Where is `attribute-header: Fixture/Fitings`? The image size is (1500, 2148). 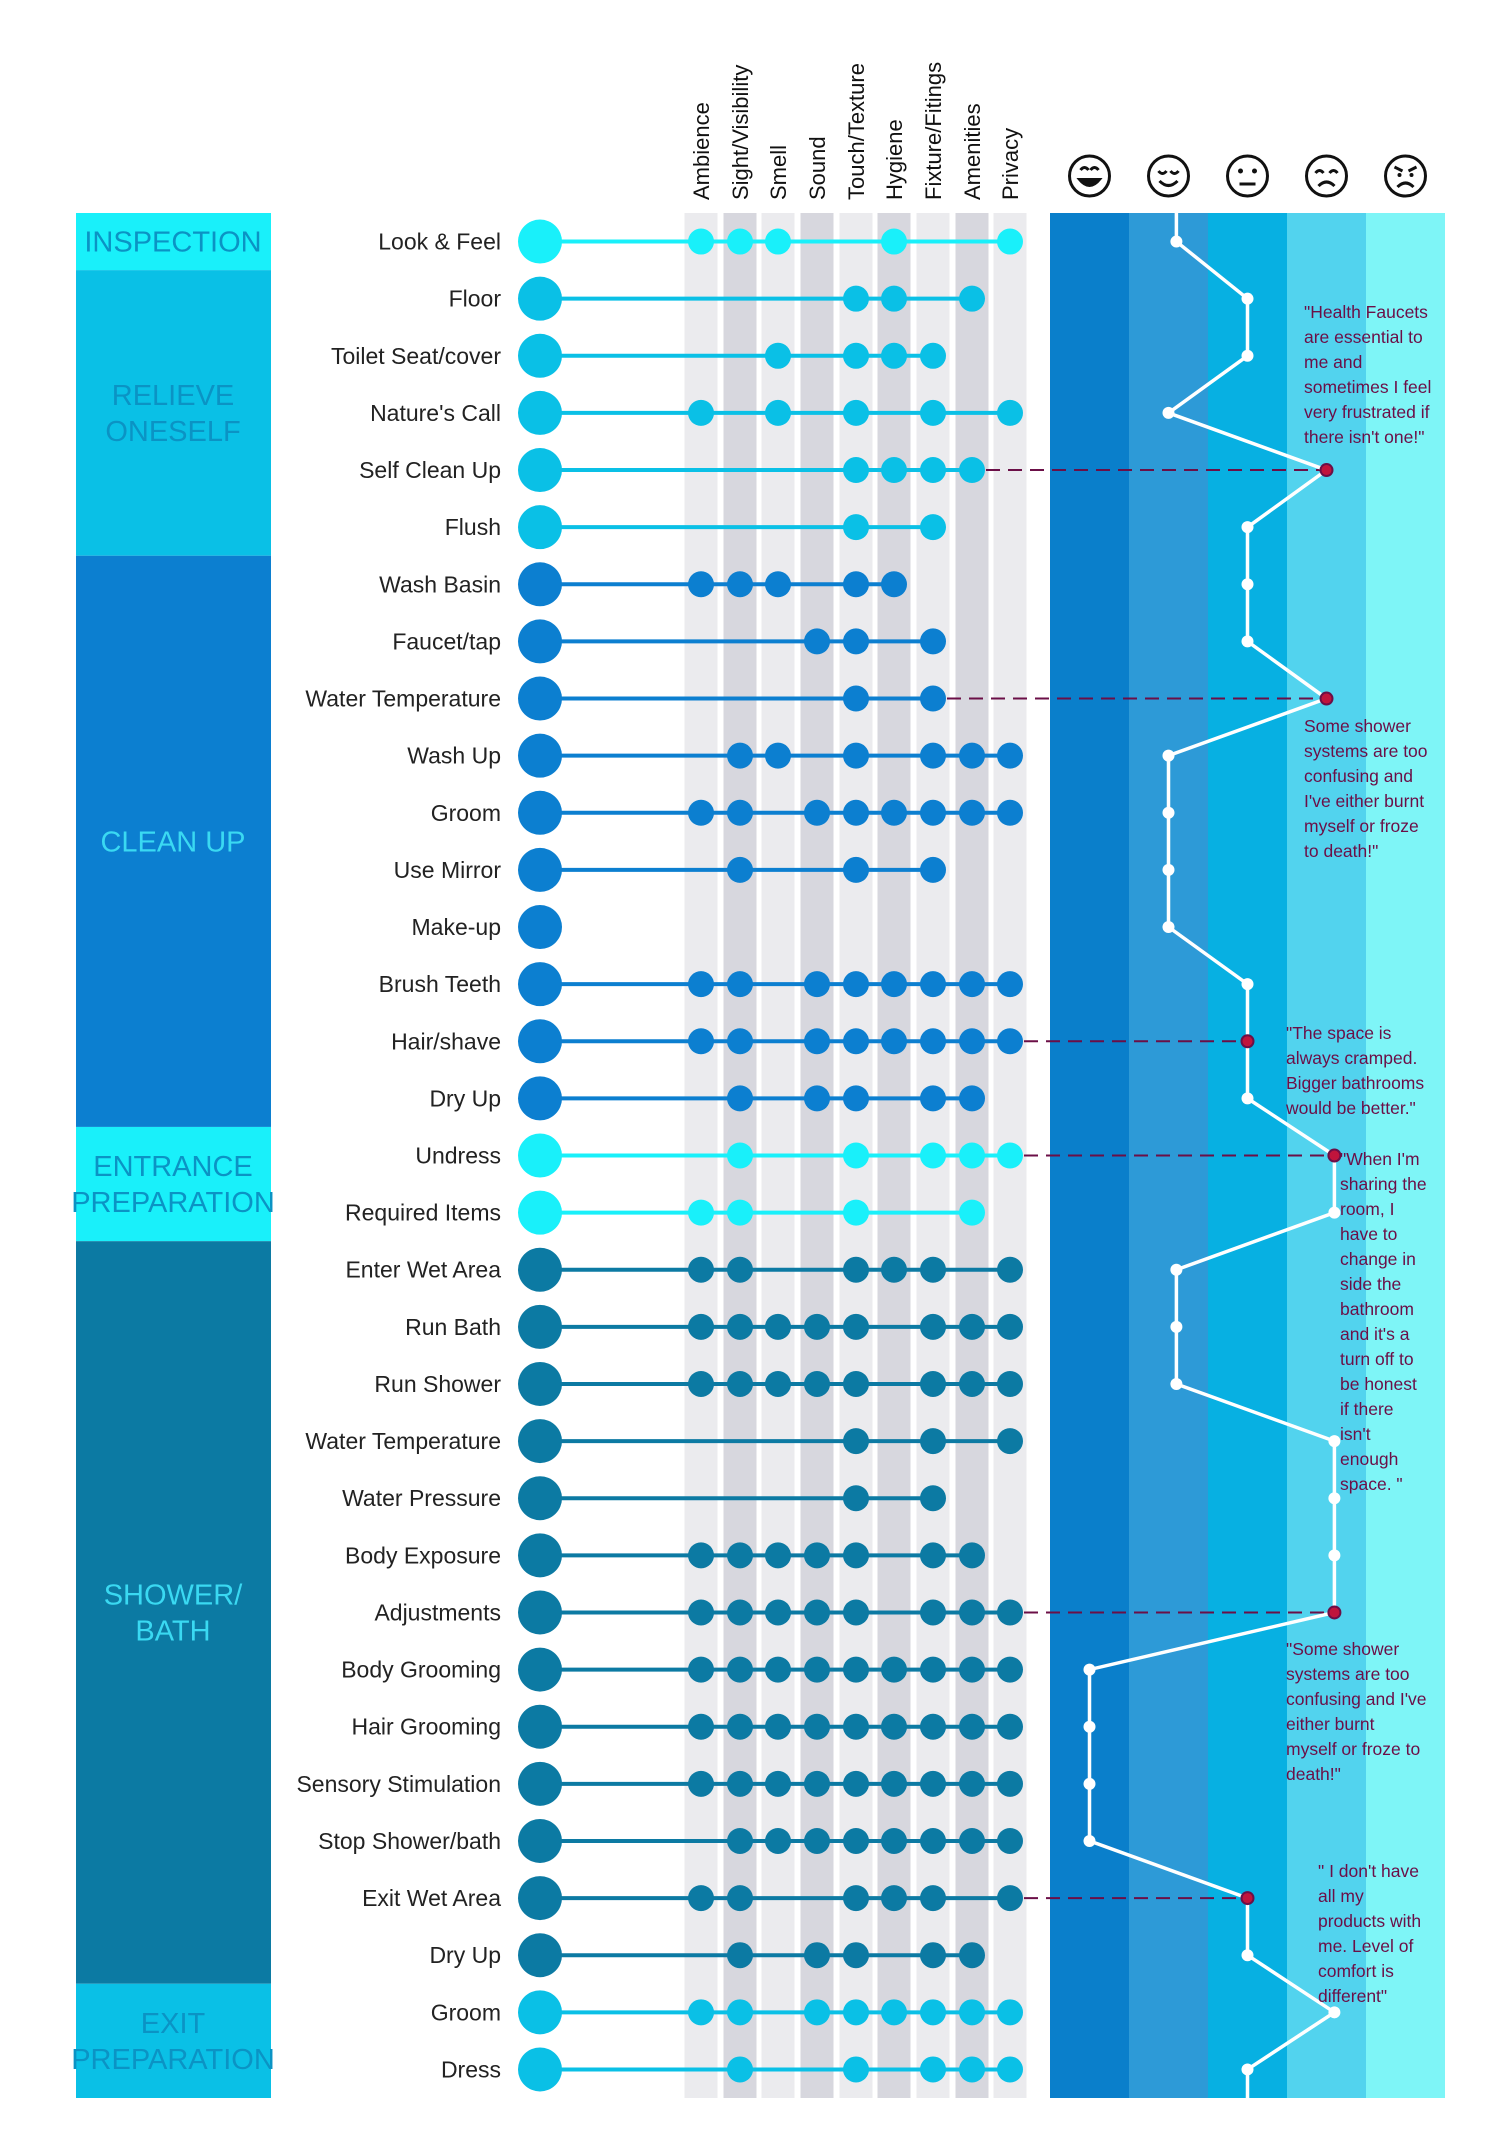 attribute-header: Fixture/Fitings is located at coordinates (933, 131).